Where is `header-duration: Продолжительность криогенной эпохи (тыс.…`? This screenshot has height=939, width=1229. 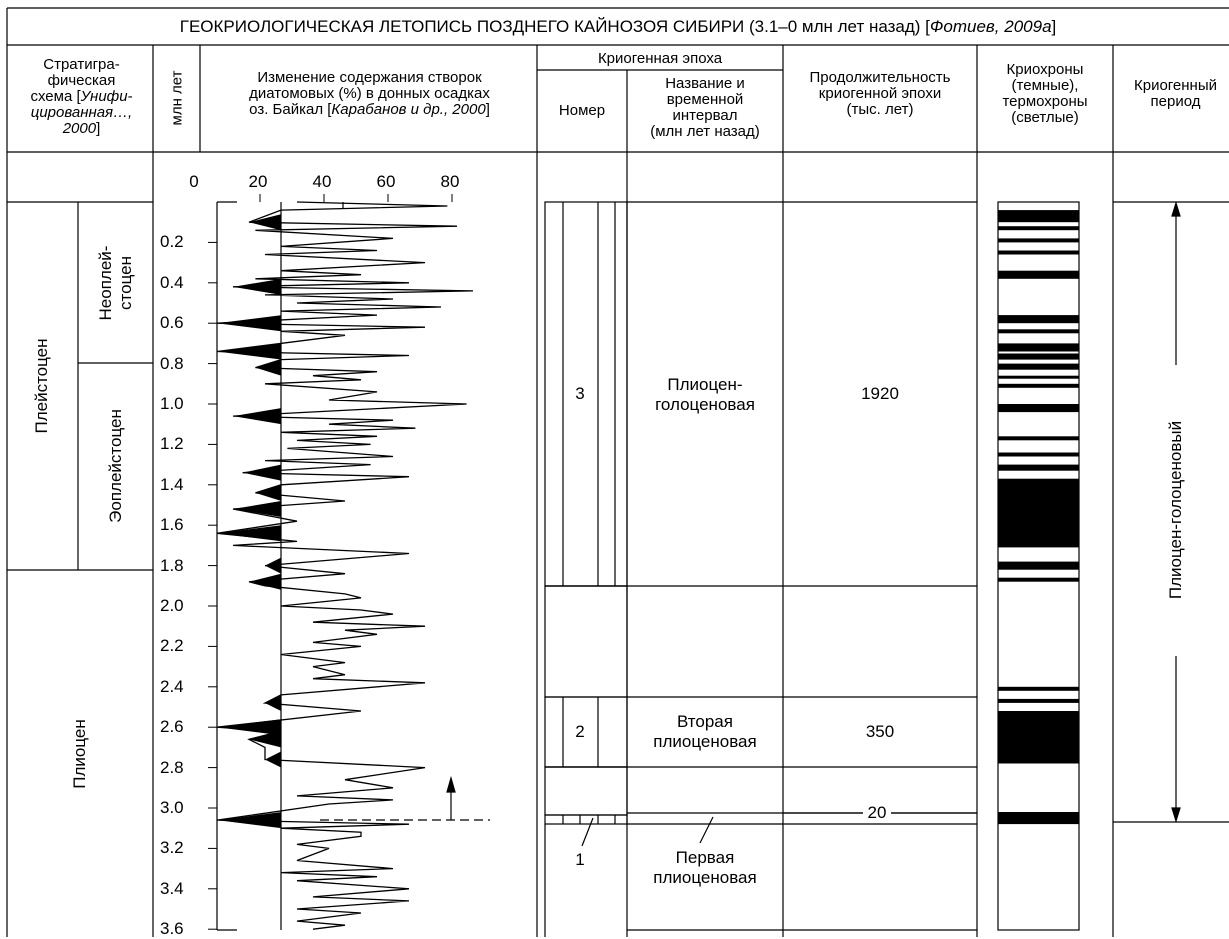
header-duration: Продолжительность криогенной эпохи (тыс.… is located at coordinates (880, 93).